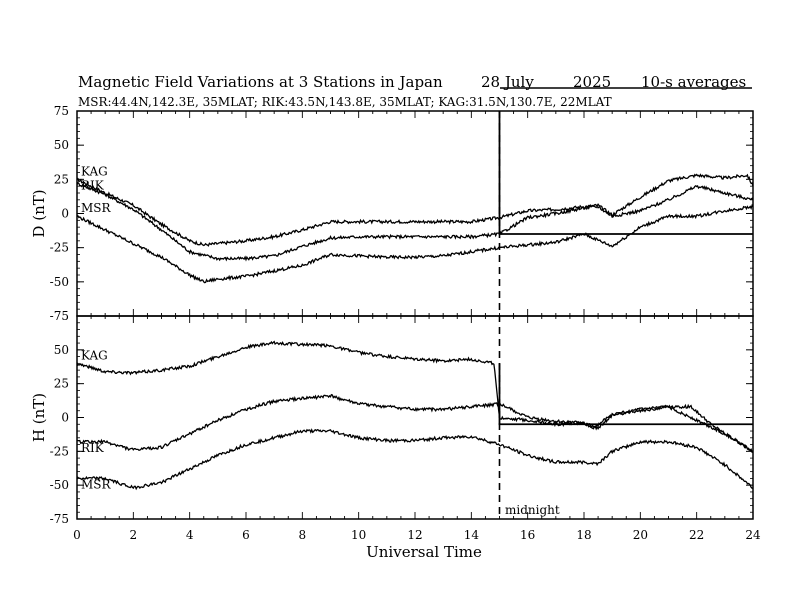  Describe the element at coordinates (358, 535) in the screenshot. I see `x-tick-label: 10` at that location.